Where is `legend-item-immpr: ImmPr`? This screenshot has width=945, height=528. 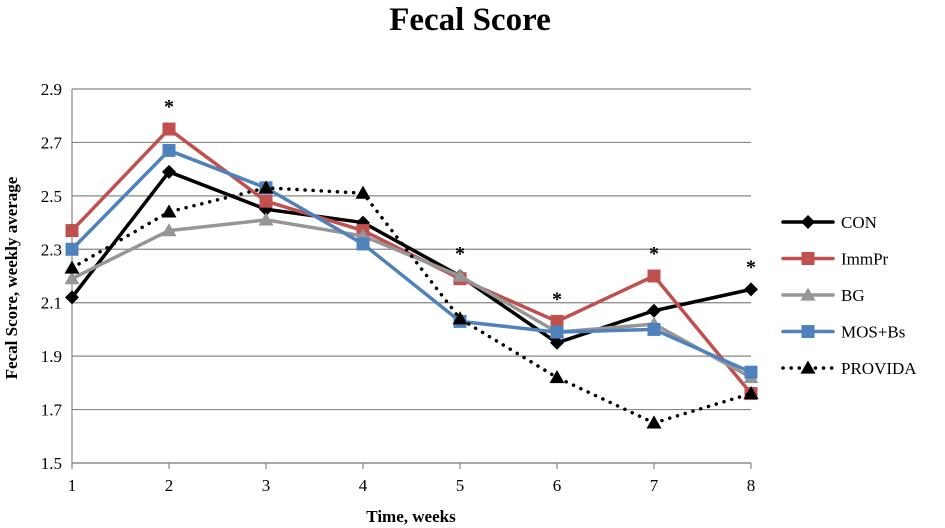 legend-item-immpr: ImmPr is located at coordinates (835, 259).